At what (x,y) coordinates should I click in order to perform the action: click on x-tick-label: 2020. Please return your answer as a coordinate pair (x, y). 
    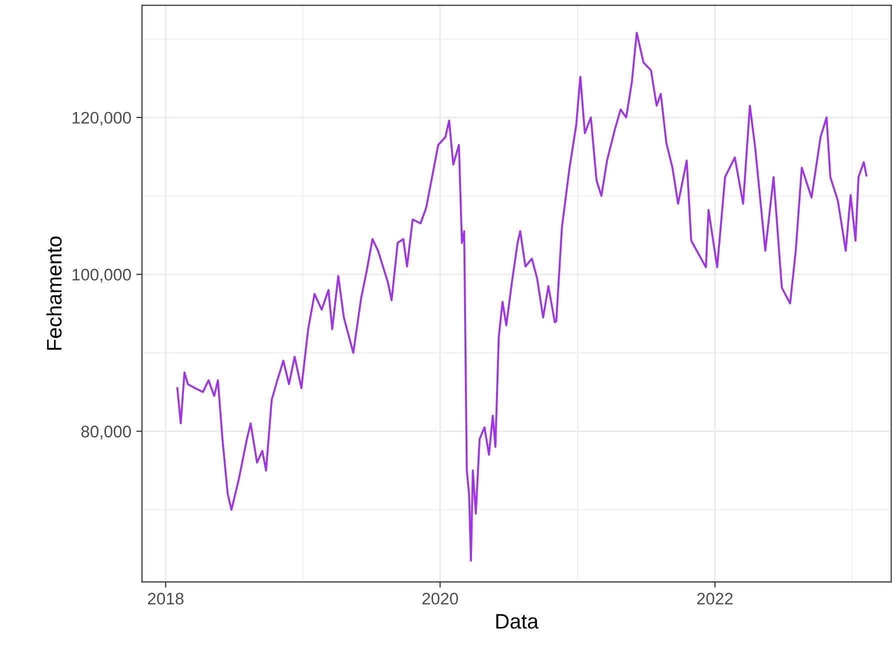
    Looking at the image, I should click on (440, 598).